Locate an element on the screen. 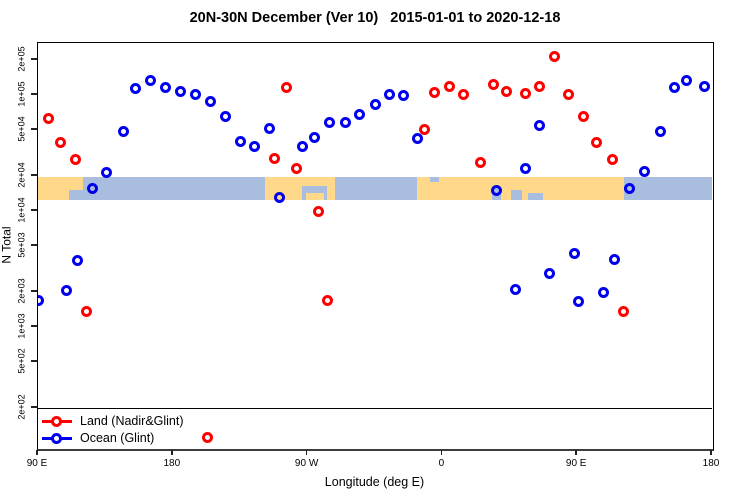  x-tick-label: 90 W is located at coordinates (306, 463).